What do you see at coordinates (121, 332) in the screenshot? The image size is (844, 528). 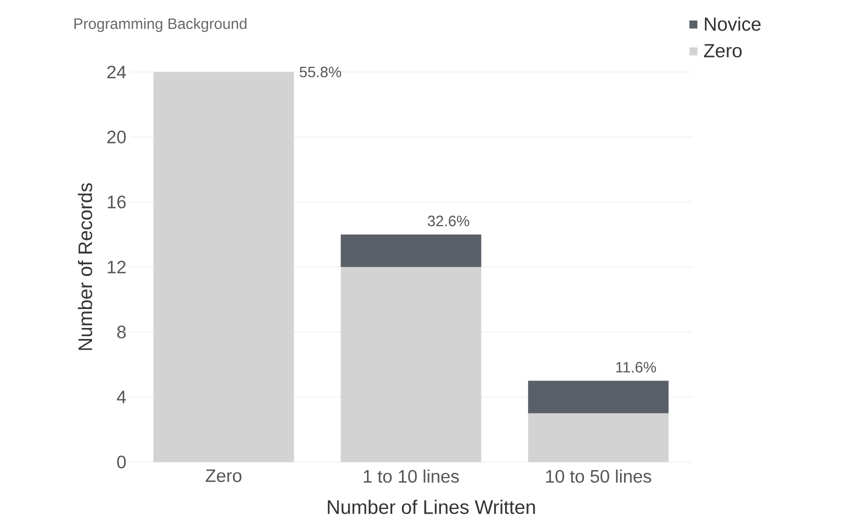 I see `y-tick-label: 8` at bounding box center [121, 332].